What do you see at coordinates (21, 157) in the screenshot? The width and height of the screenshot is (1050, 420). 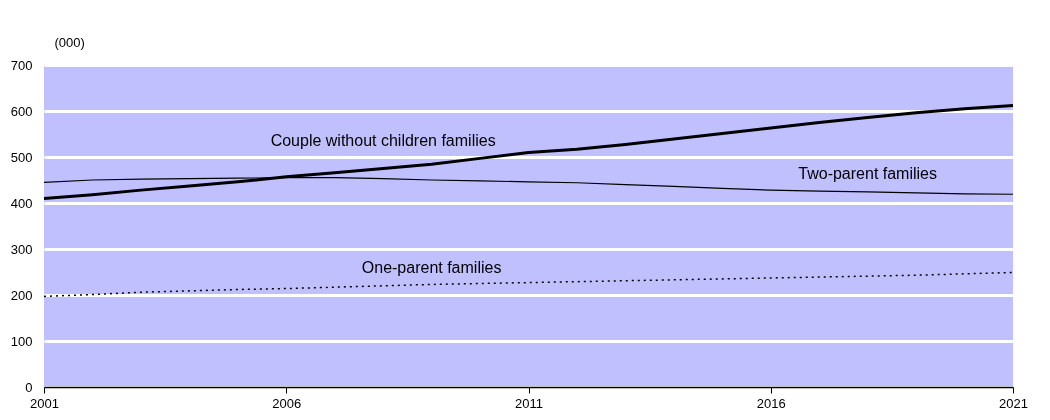 I see `y-tick-label: 500` at bounding box center [21, 157].